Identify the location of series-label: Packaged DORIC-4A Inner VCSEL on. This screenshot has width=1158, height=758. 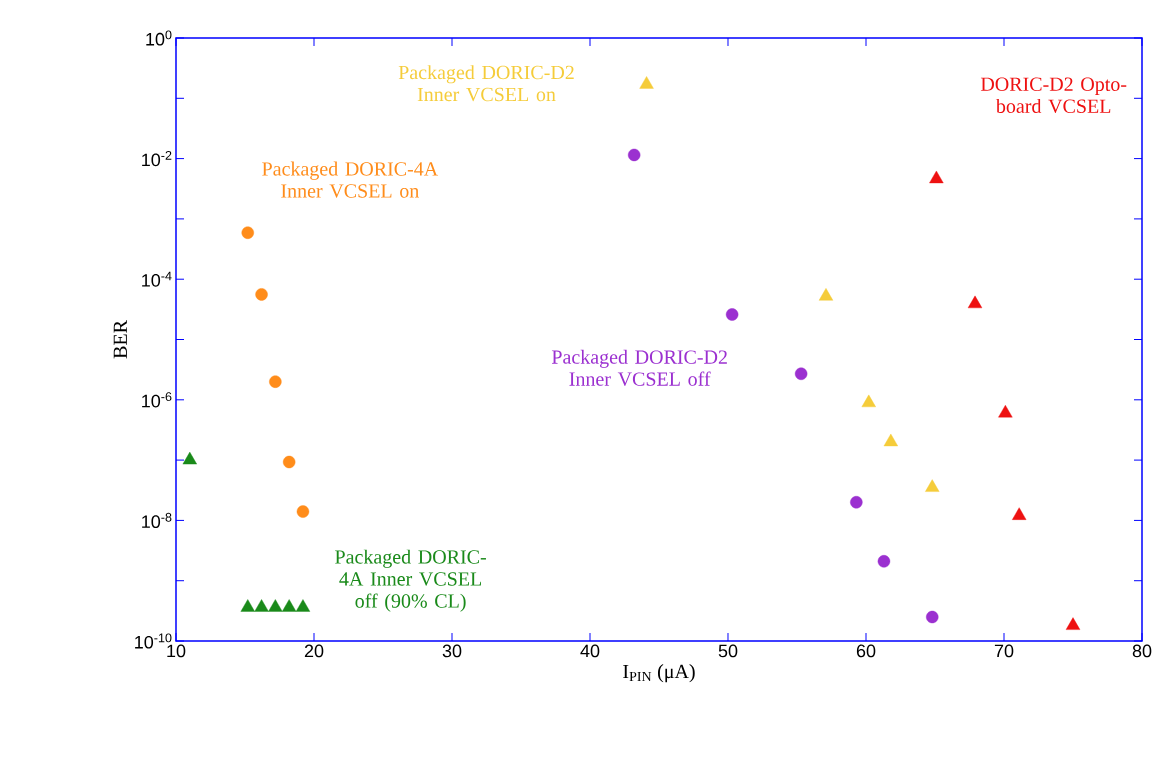
(350, 179).